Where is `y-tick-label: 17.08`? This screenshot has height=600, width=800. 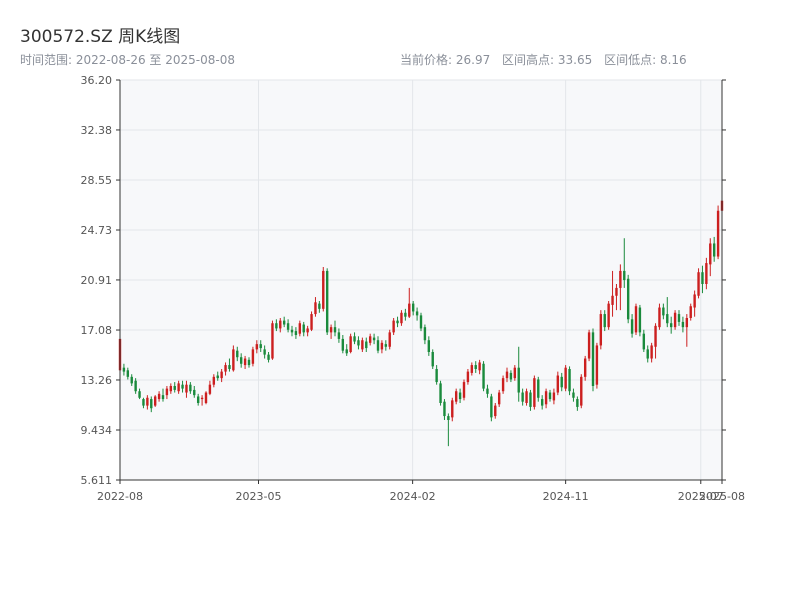 y-tick-label: 17.08 is located at coordinates (97, 330).